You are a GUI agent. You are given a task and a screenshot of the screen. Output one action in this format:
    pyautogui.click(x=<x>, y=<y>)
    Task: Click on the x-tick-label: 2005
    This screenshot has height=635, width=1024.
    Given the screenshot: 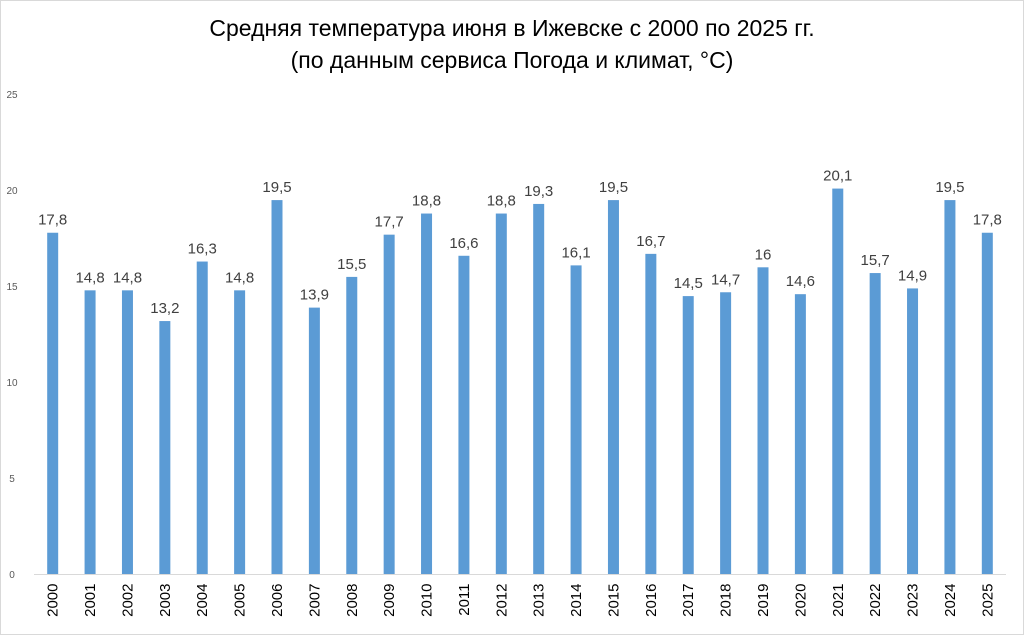 What is the action you would take?
    pyautogui.click(x=240, y=600)
    